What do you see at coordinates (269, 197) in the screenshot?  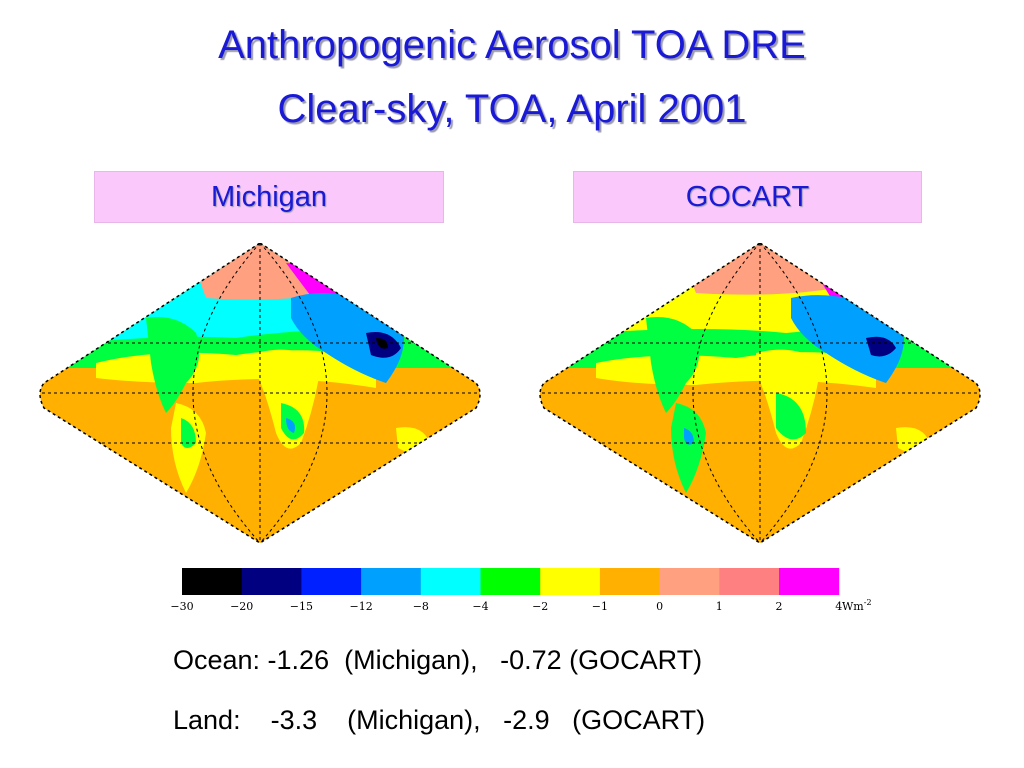 I see `panel-label-michigan: Michigan` at bounding box center [269, 197].